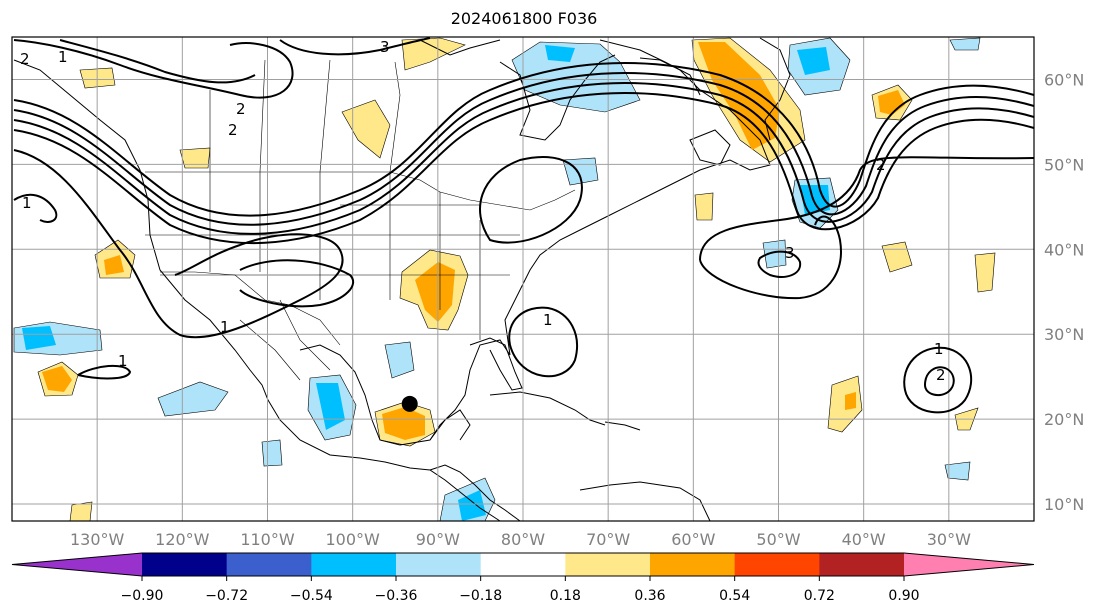 Image resolution: width=1105 pixels, height=615 pixels. What do you see at coordinates (97, 539) in the screenshot?
I see `longitude-label: 130°W` at bounding box center [97, 539].